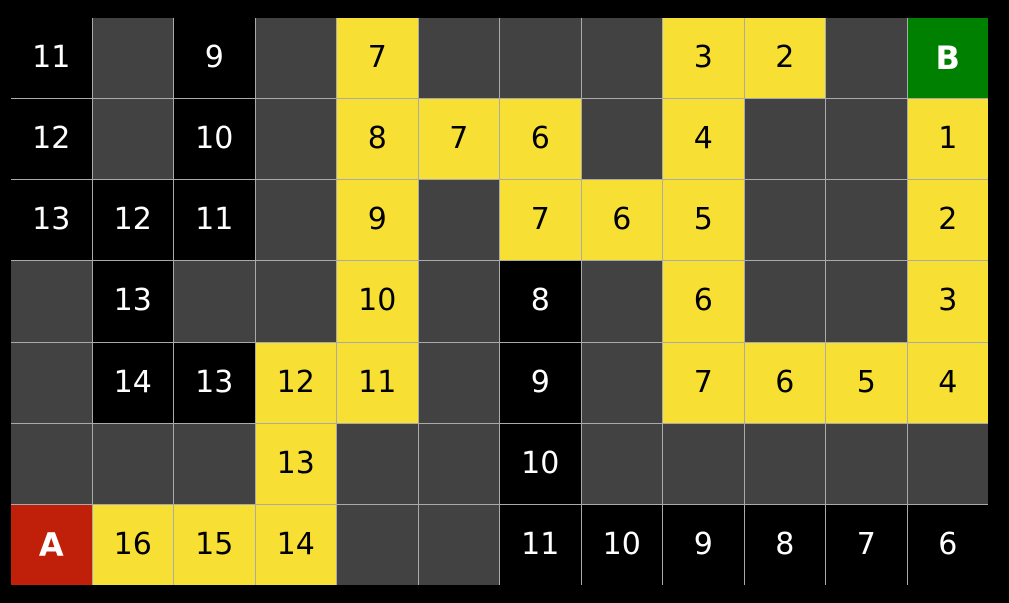 The height and width of the screenshot is (603, 1009). What do you see at coordinates (947, 58) in the screenshot?
I see `grid-cell-r1-c12: B` at bounding box center [947, 58].